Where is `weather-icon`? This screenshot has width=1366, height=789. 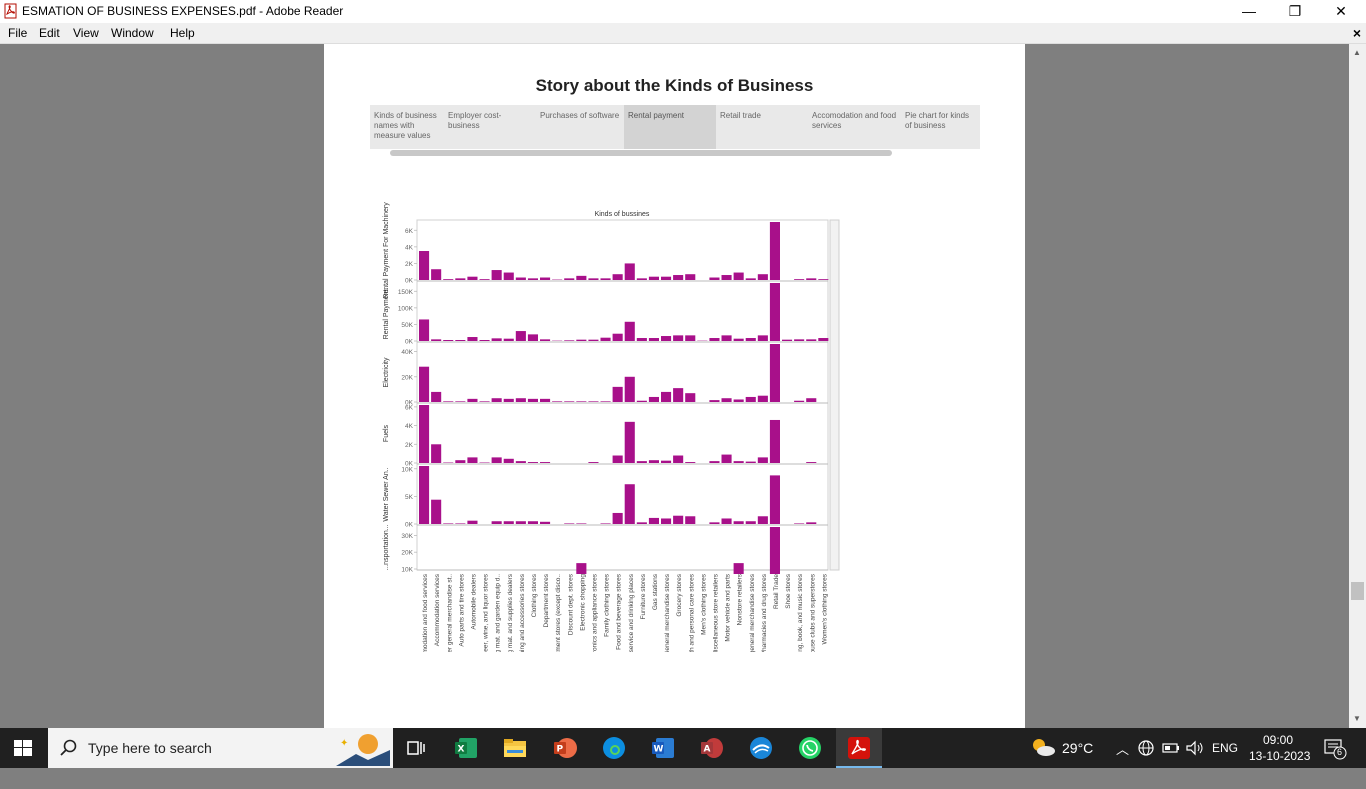 weather-icon is located at coordinates (1043, 748).